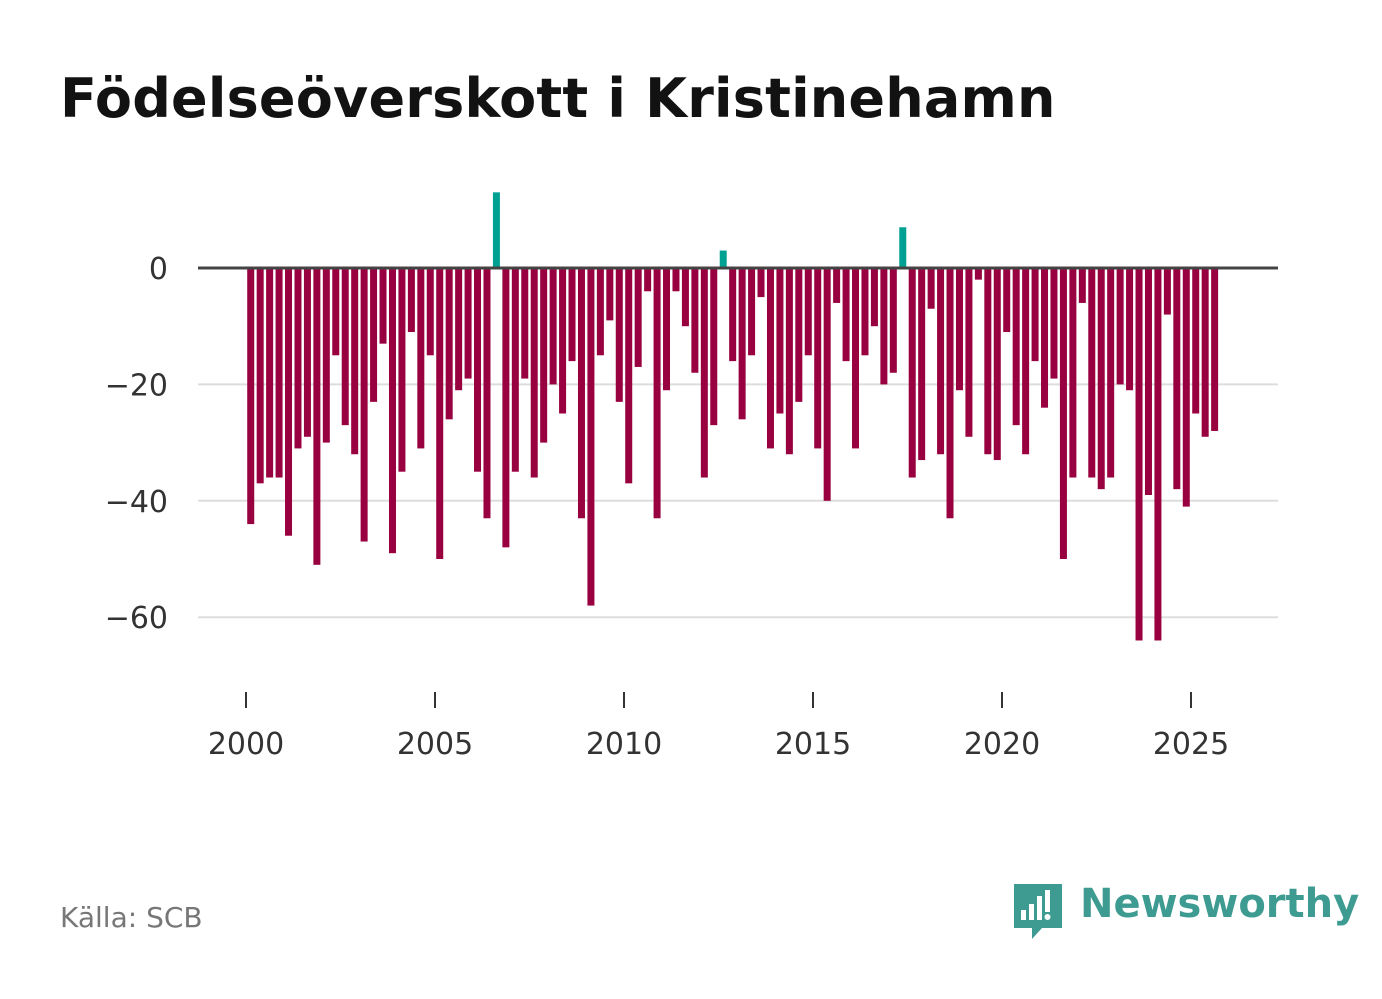  I want to click on x-axis: 2000 2005 2010 2015 2020 2025, so click(718, 727).